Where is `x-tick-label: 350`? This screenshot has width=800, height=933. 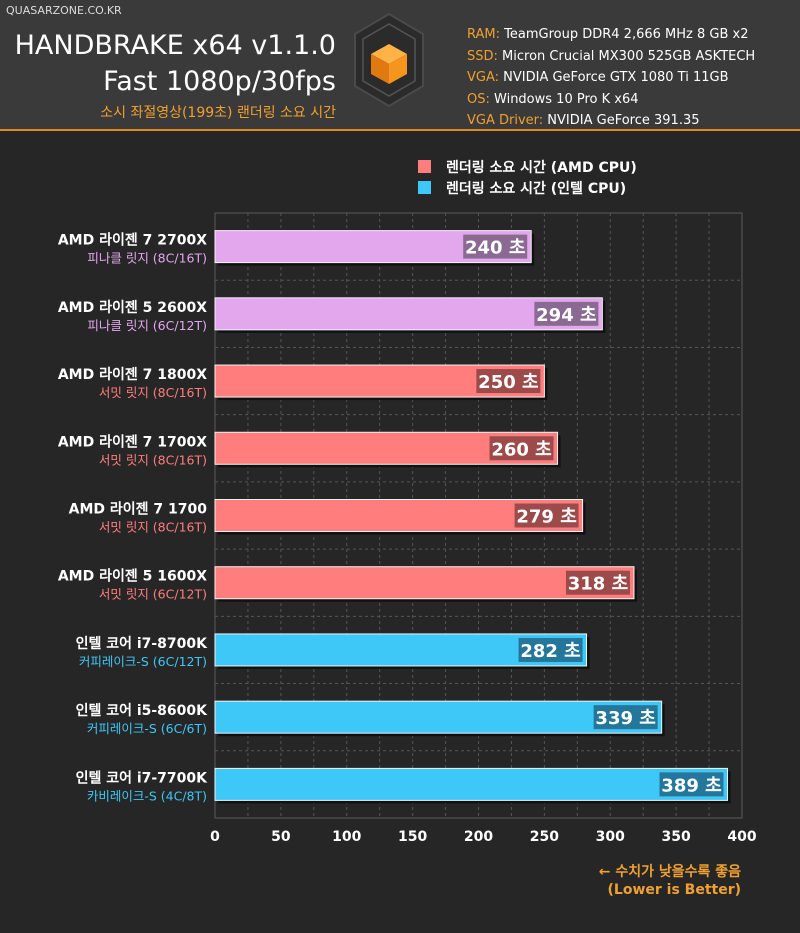 x-tick-label: 350 is located at coordinates (676, 837).